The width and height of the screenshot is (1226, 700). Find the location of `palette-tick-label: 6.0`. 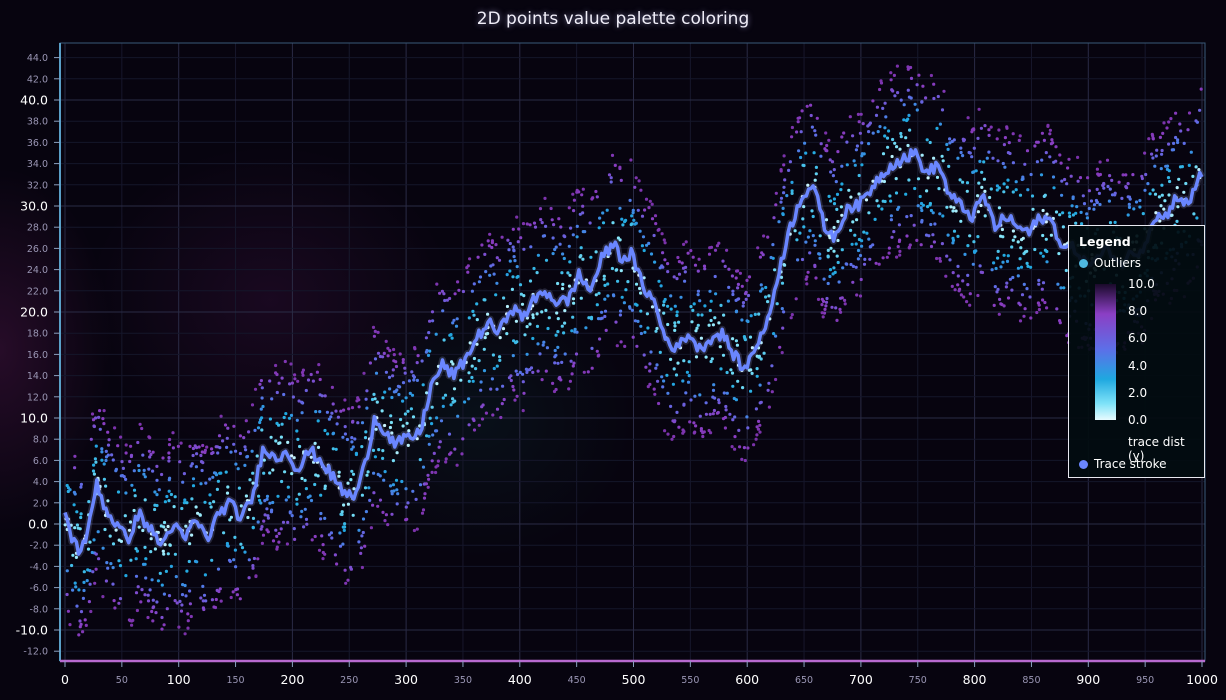

palette-tick-label: 6.0 is located at coordinates (1138, 338).